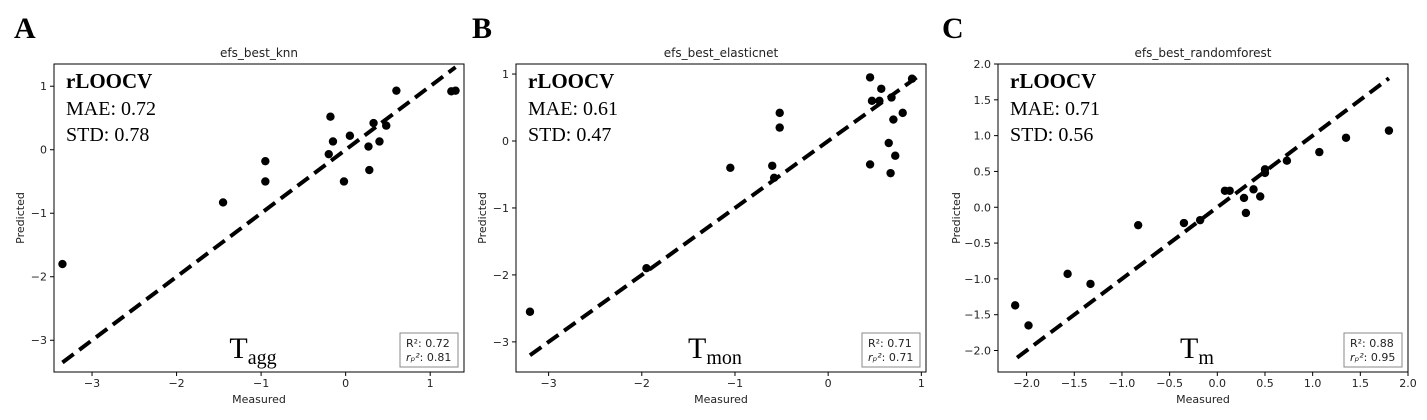 The image size is (1427, 420). I want to click on std-label: STD: 0.56, so click(1051, 135).